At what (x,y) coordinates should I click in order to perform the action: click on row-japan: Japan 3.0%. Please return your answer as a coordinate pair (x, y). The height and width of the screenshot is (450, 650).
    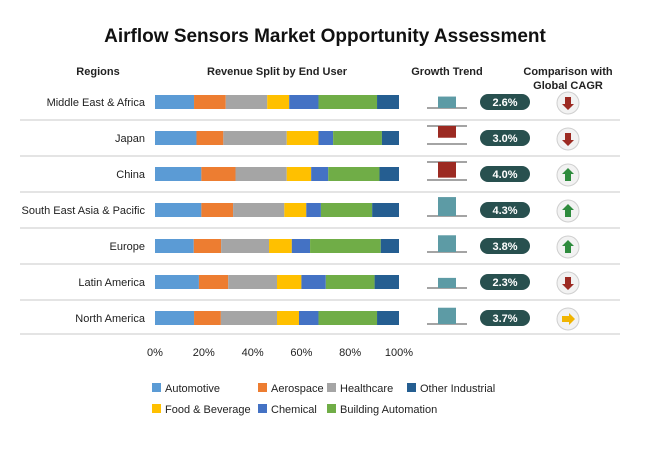
    Looking at the image, I should click on (347, 138).